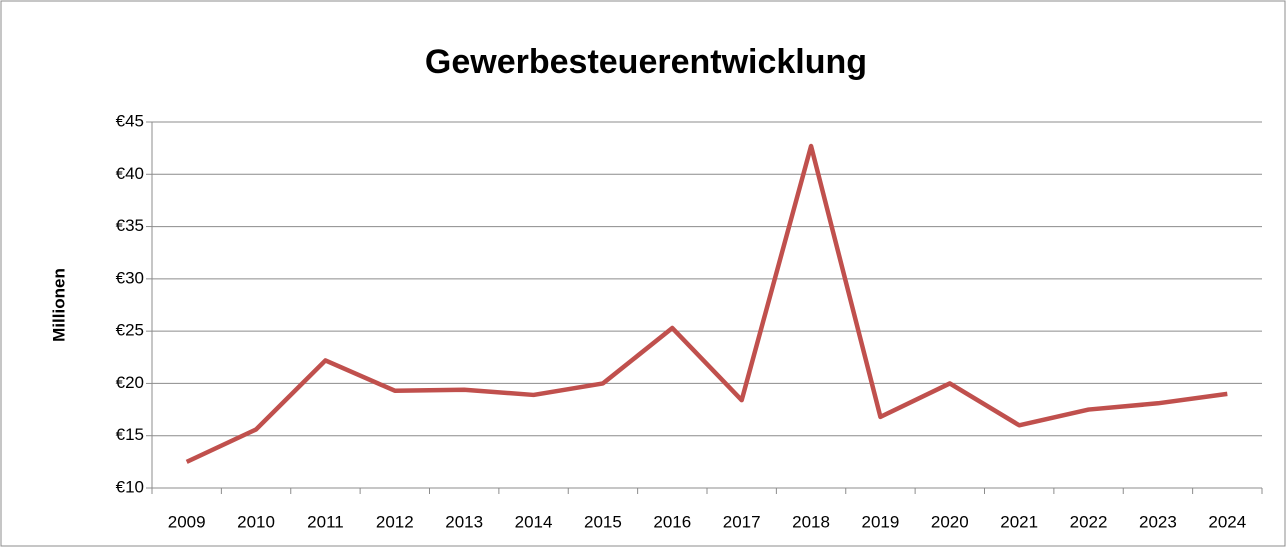  What do you see at coordinates (811, 521) in the screenshot?
I see `x-tick-label: 2018` at bounding box center [811, 521].